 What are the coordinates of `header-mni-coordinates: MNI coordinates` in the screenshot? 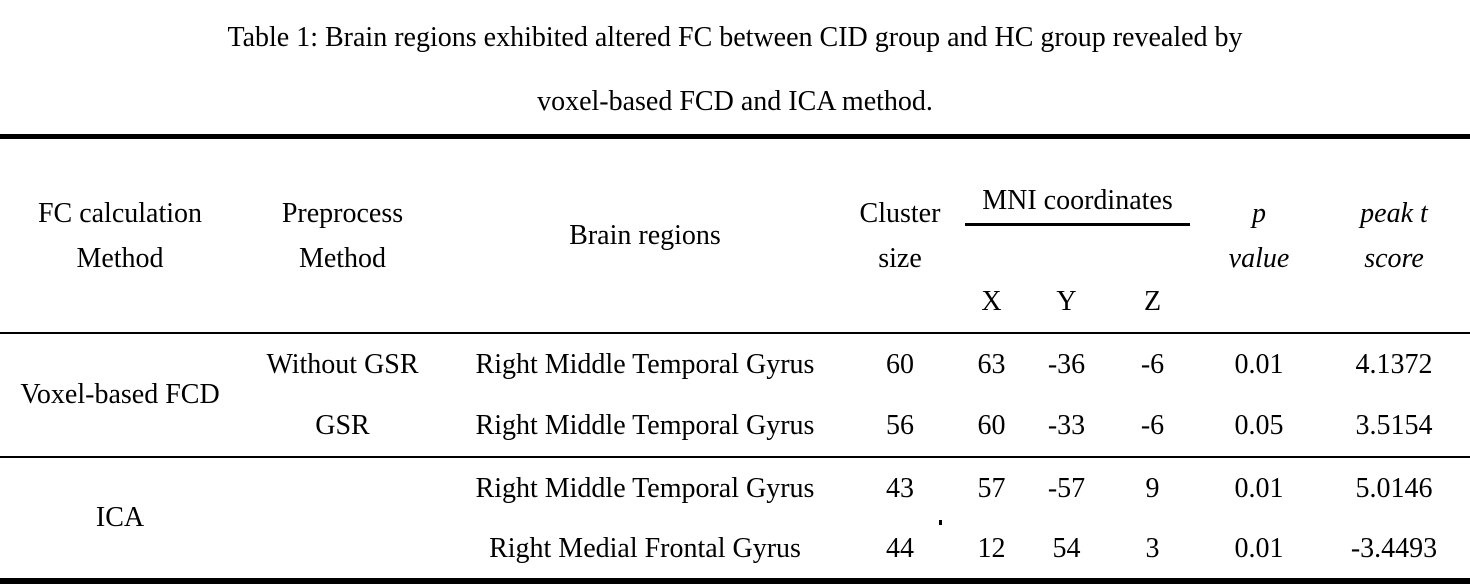 It's located at (1077, 204).